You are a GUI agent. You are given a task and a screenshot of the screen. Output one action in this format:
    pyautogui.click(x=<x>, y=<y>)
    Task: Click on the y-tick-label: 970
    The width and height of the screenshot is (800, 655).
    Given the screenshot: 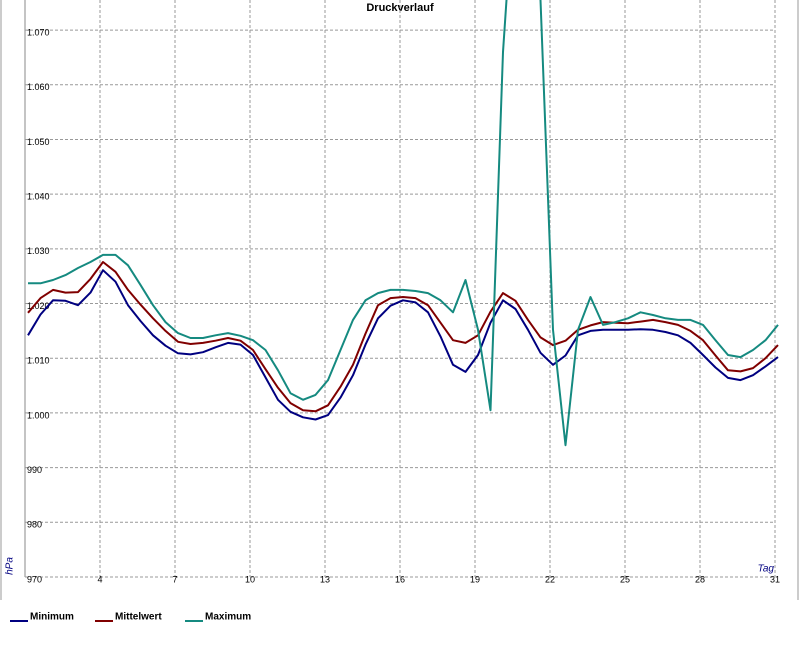 What is the action you would take?
    pyautogui.click(x=34, y=579)
    